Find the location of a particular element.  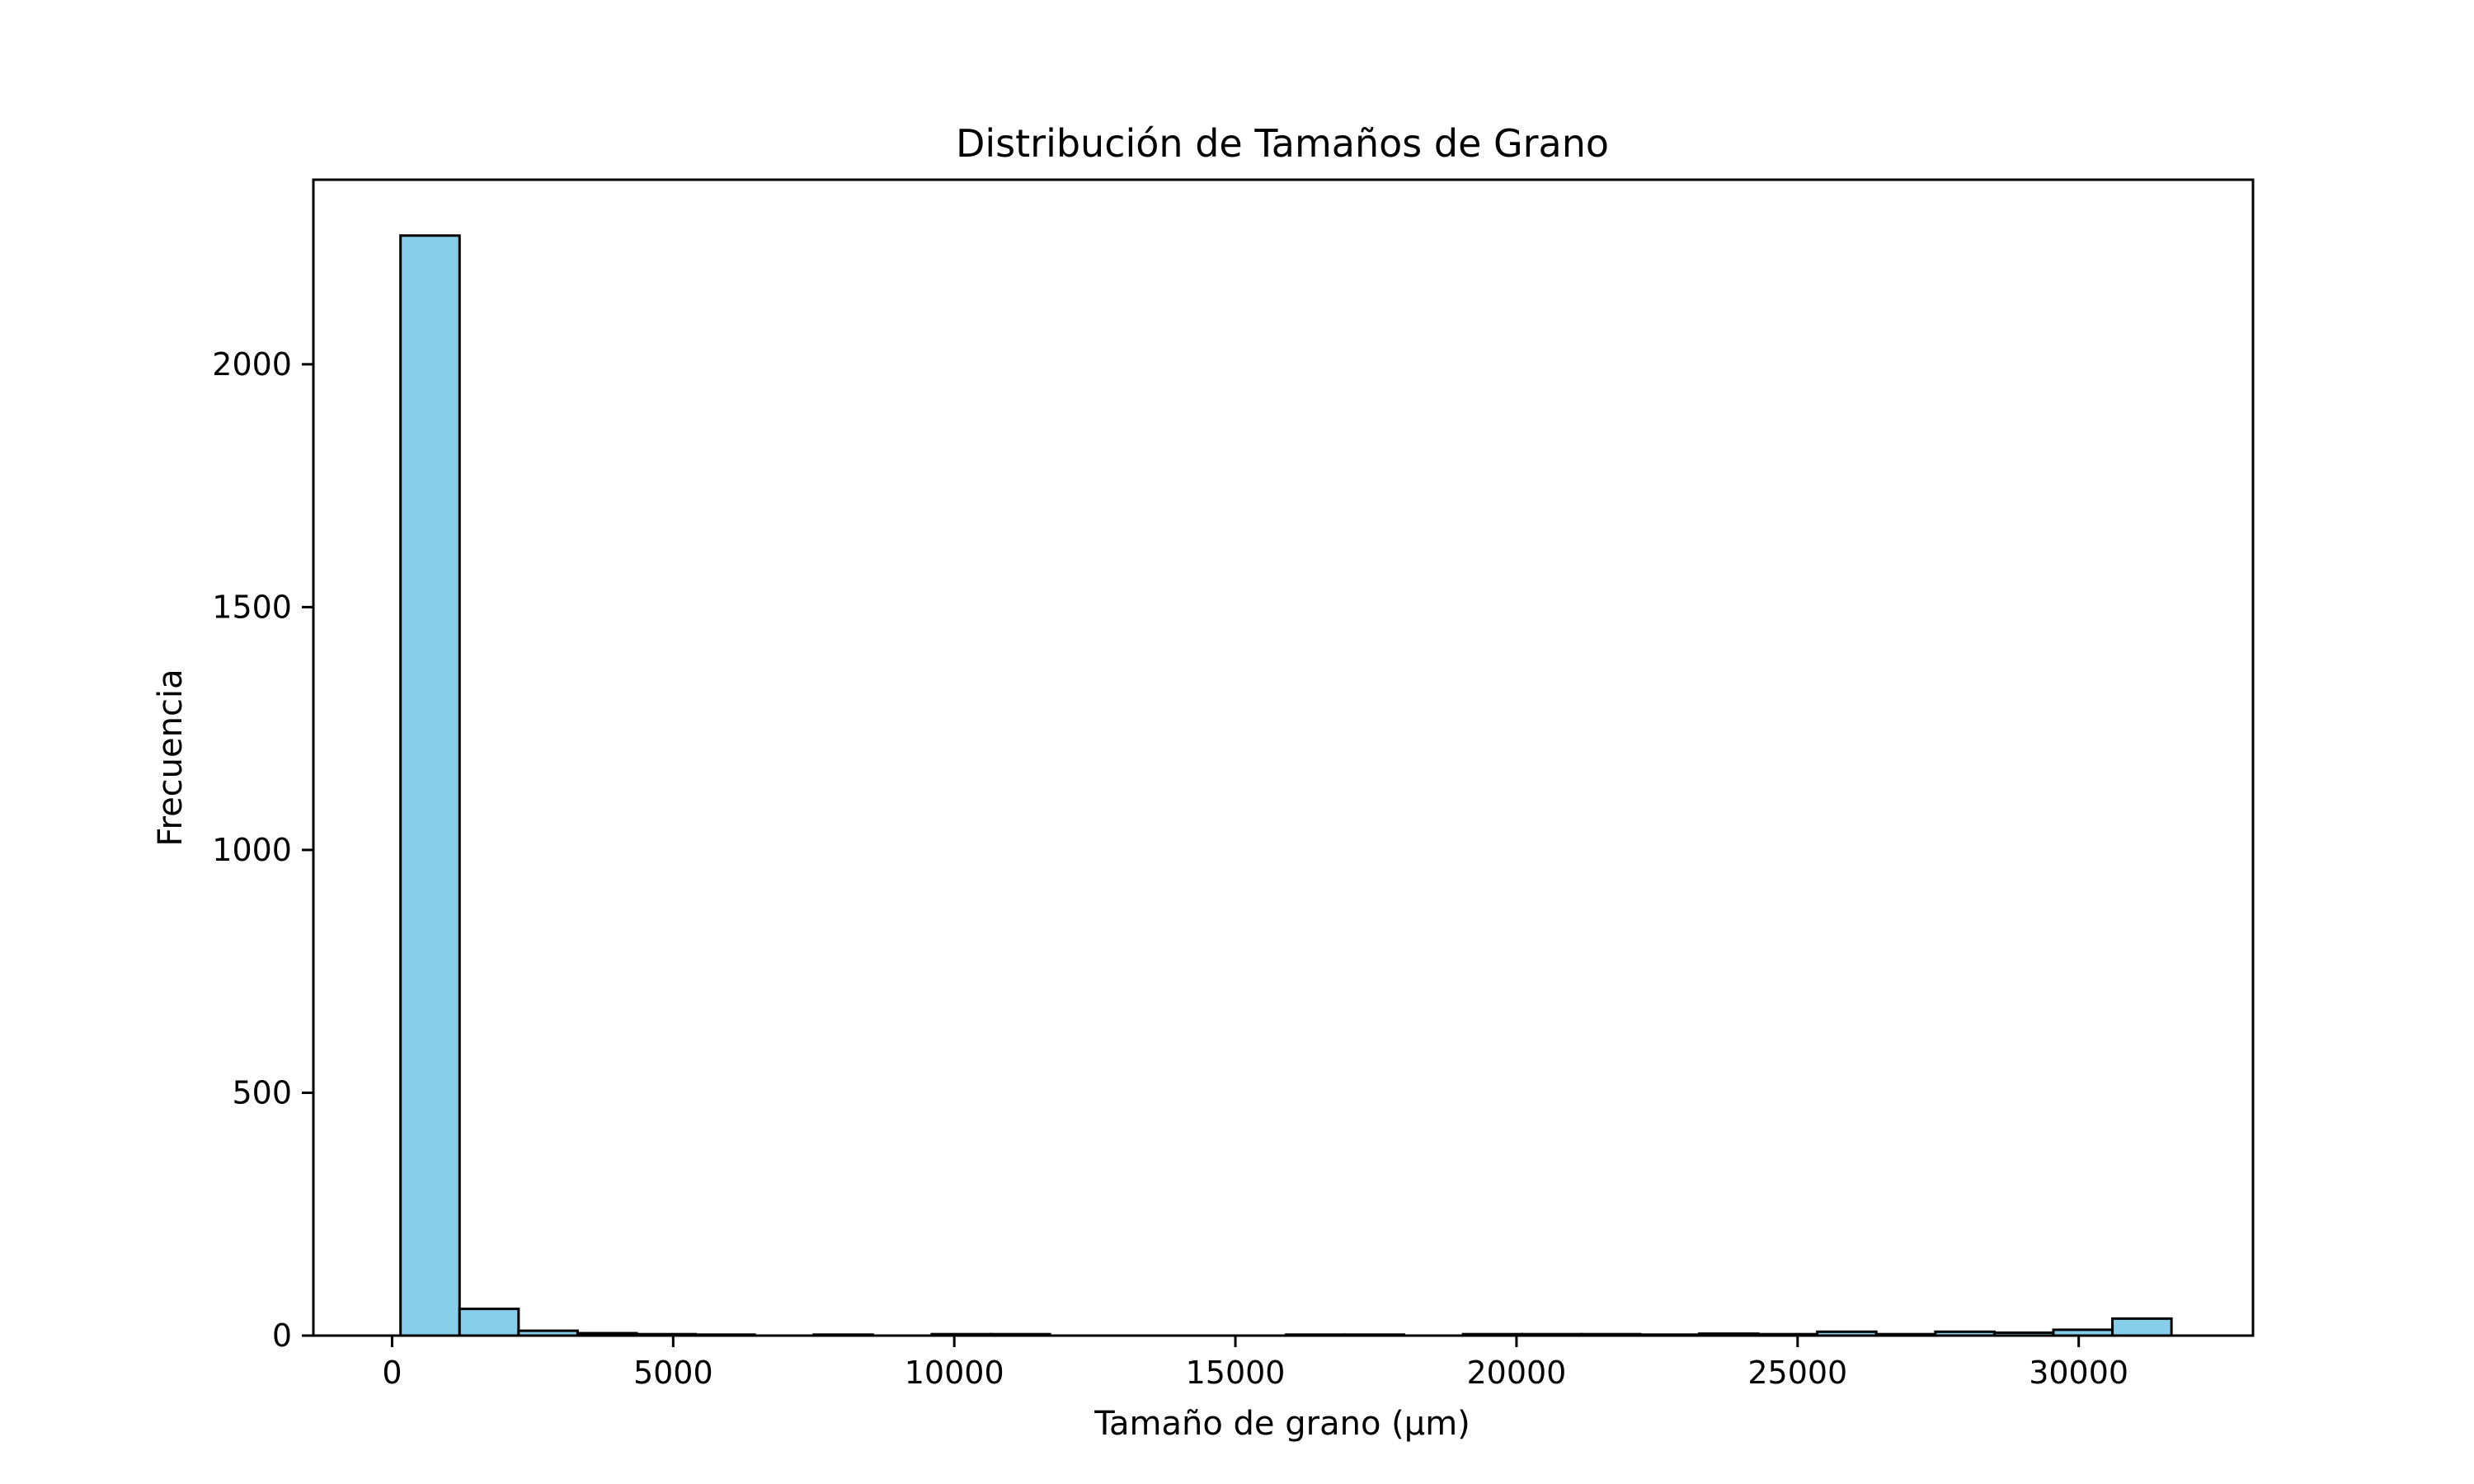

y-tick-label: 500 is located at coordinates (262, 1092).